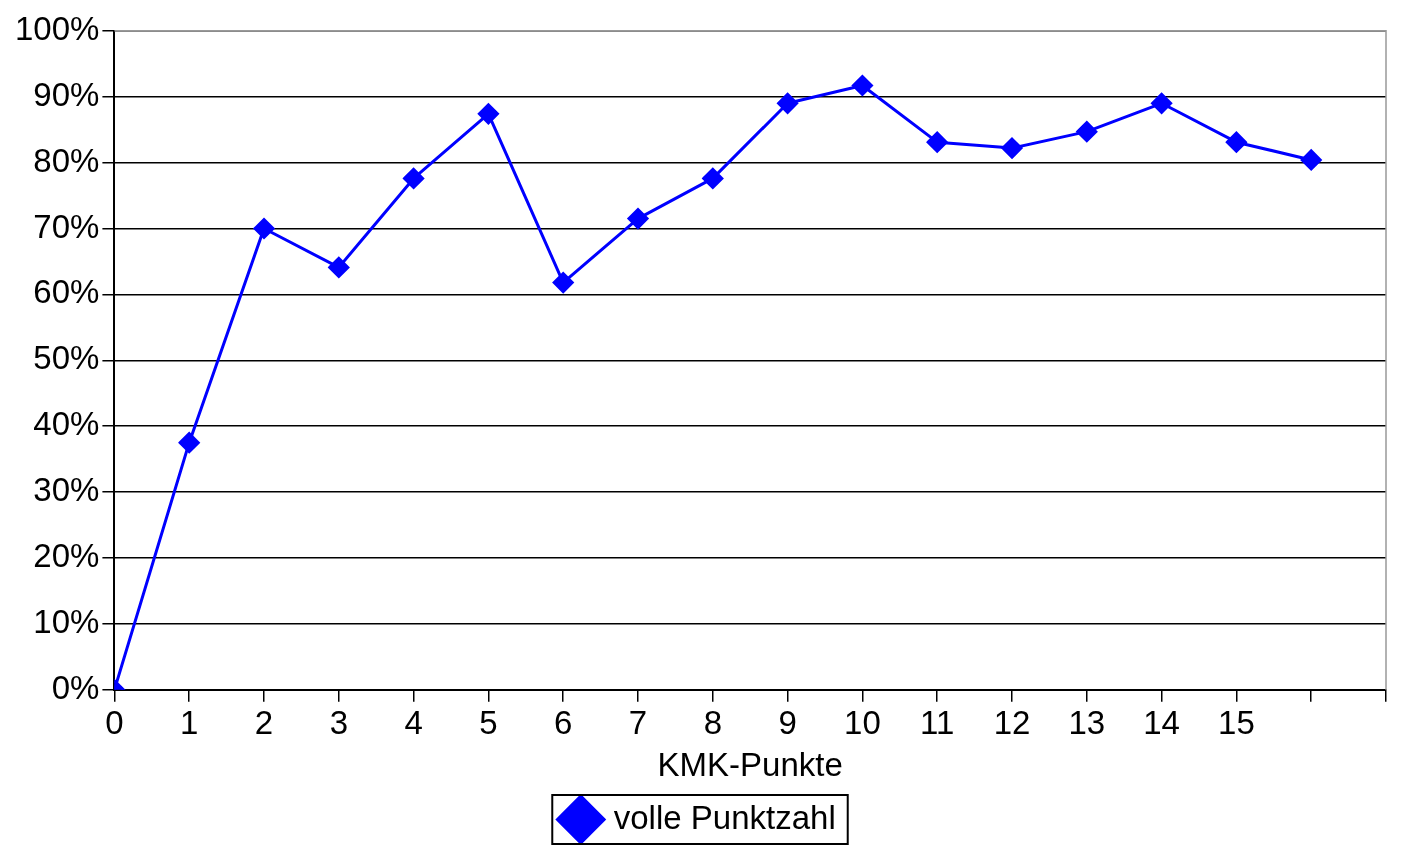  What do you see at coordinates (66, 358) in the screenshot?
I see `y-tick-label: 50%` at bounding box center [66, 358].